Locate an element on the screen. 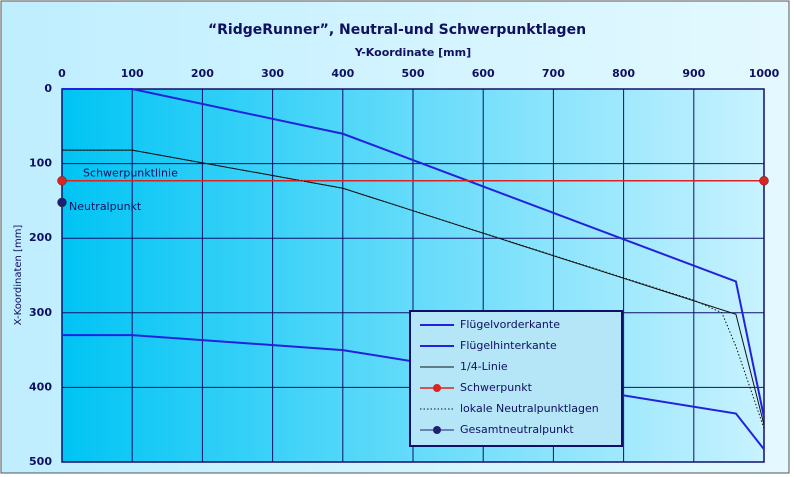 Image resolution: width=794 pixels, height=477 pixels. legend-label: 1/4-Linie is located at coordinates (484, 366).